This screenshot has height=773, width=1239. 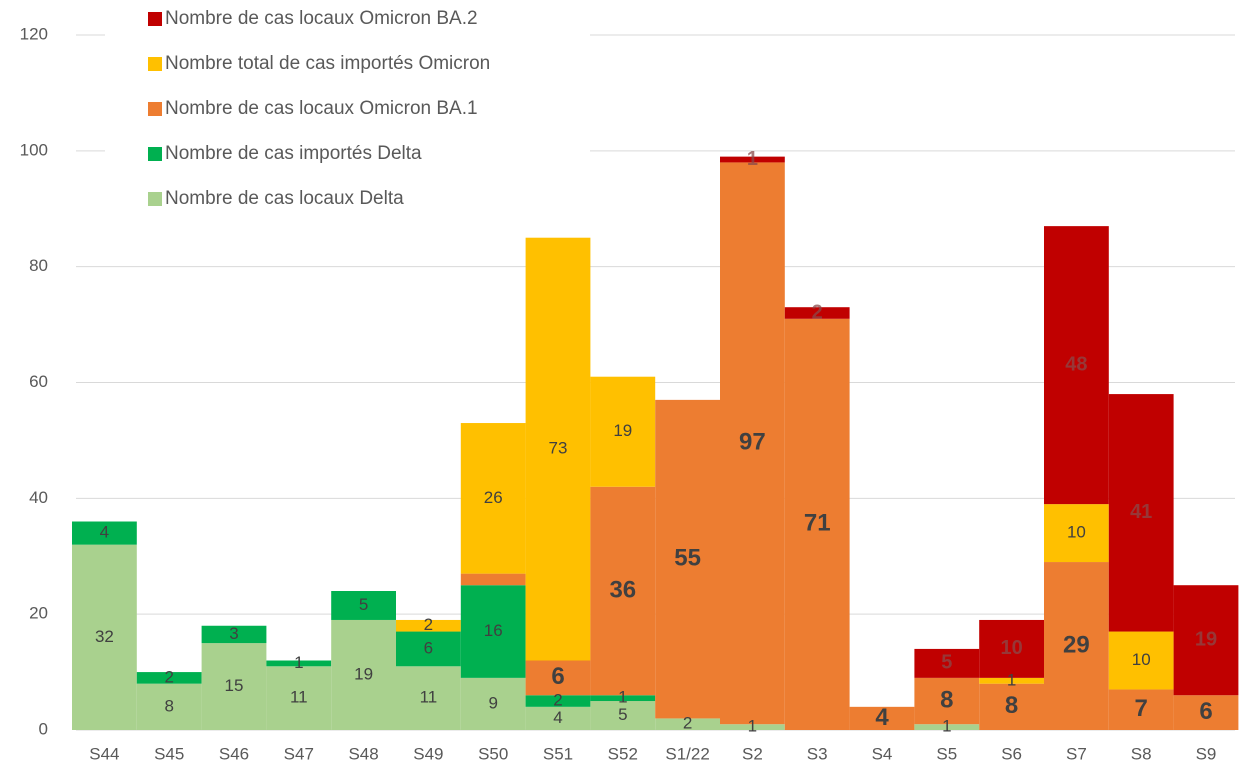 I want to click on data-label: 11, so click(x=429, y=697).